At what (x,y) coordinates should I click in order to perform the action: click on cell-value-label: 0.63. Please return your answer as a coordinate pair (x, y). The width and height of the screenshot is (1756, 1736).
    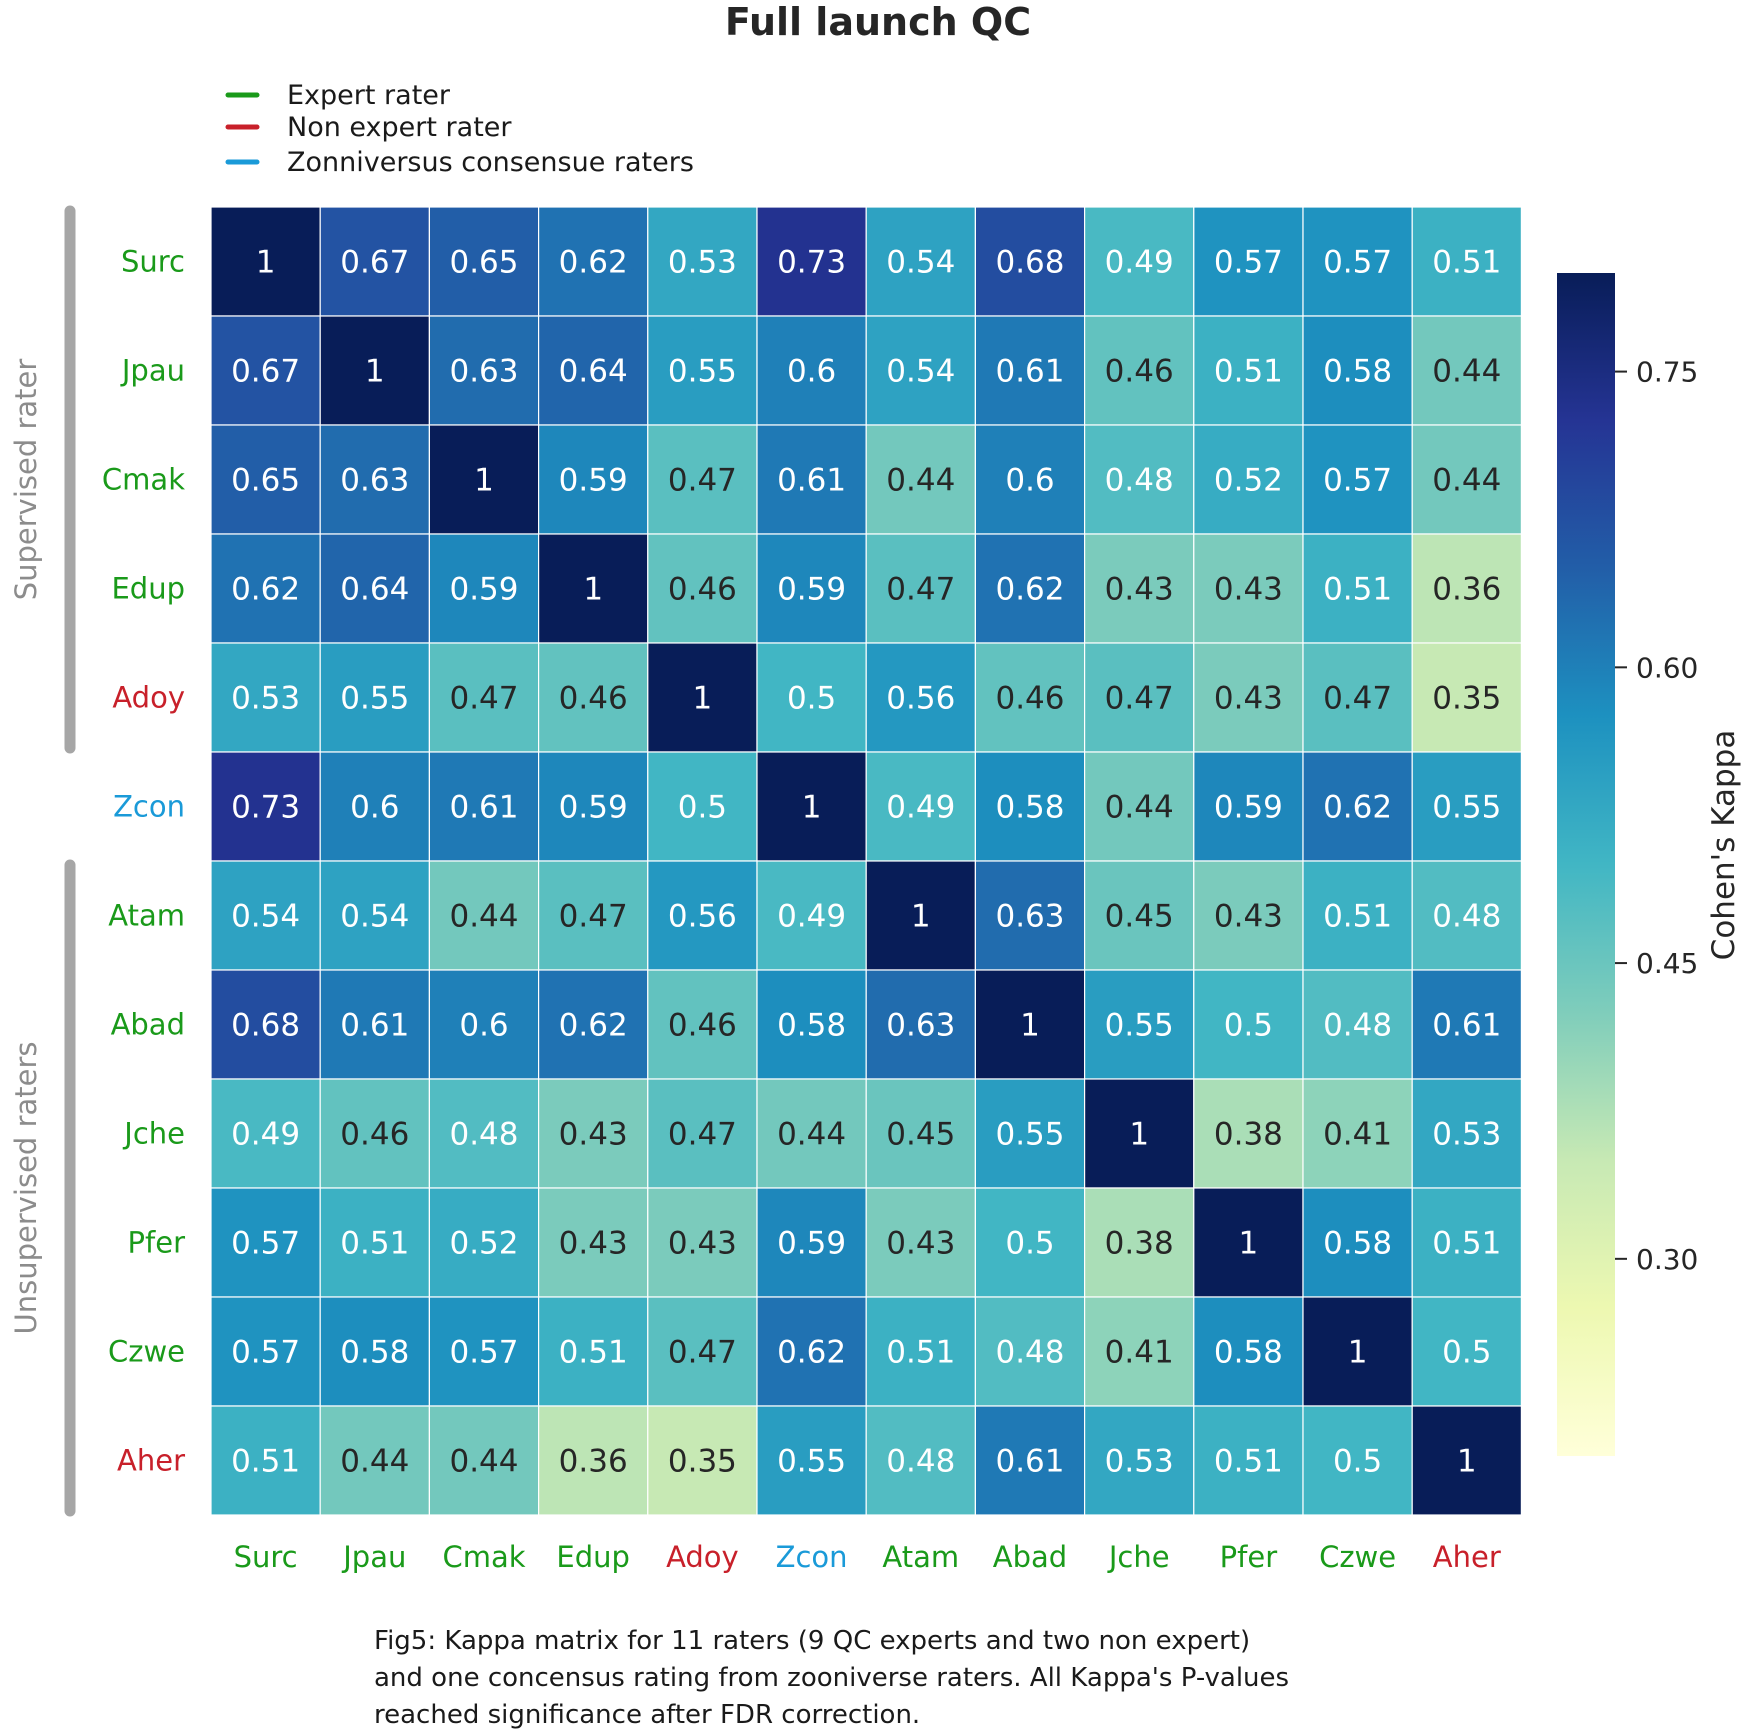
    Looking at the image, I should click on (920, 1026).